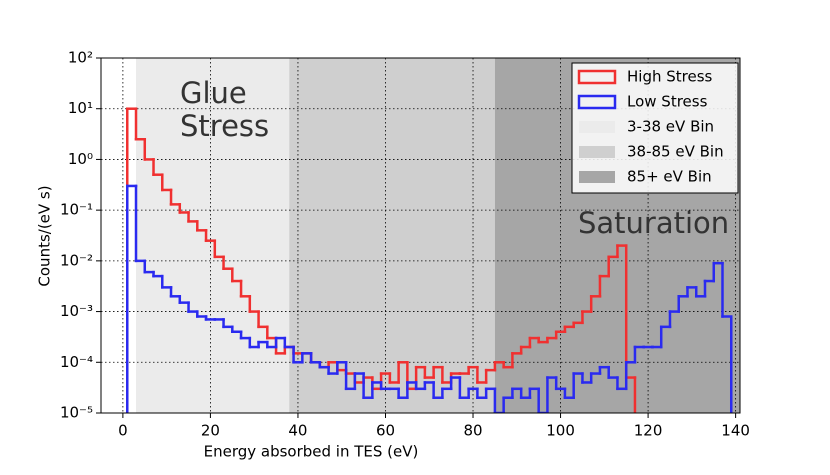 This screenshot has height=475, width=830. I want to click on annotation: Glue, so click(213, 93).